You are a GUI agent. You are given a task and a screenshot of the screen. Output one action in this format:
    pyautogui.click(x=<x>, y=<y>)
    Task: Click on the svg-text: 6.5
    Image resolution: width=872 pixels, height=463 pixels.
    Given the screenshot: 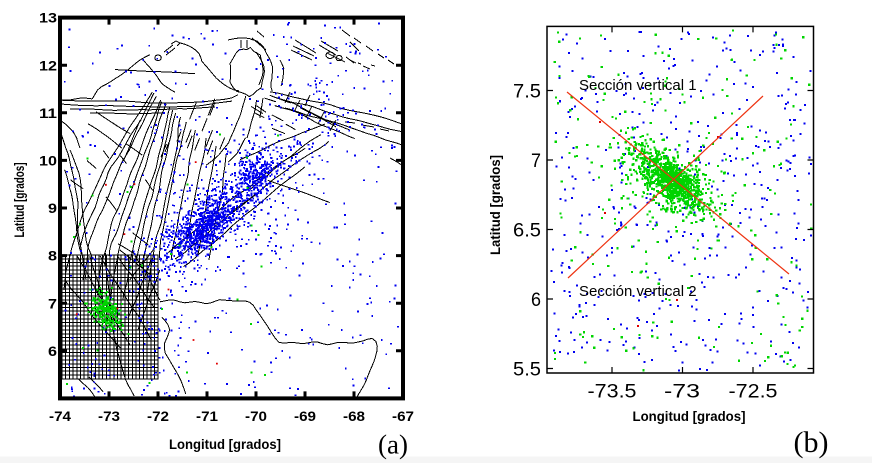 What is the action you would take?
    pyautogui.click(x=527, y=231)
    